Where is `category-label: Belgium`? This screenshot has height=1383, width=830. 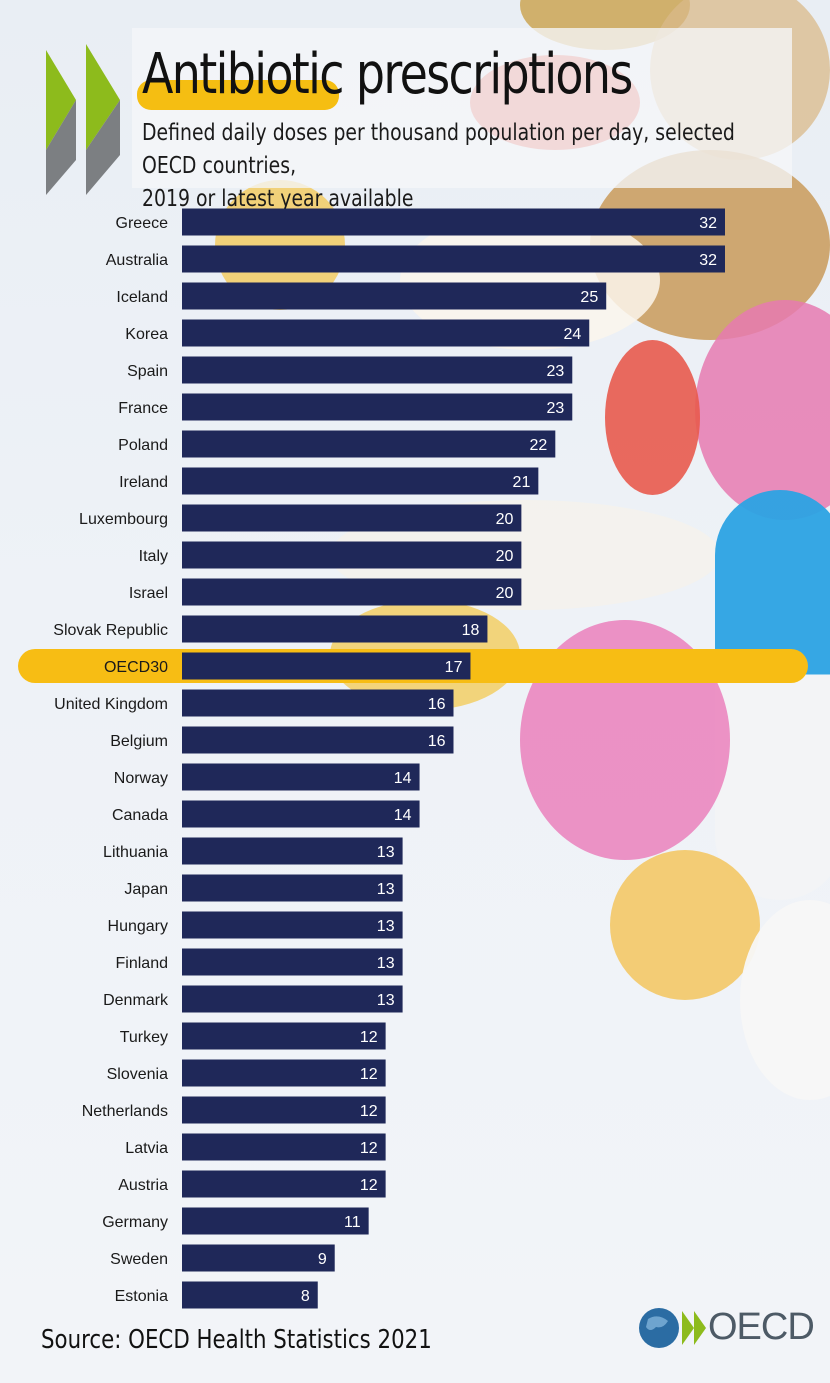
category-label: Belgium is located at coordinates (139, 741).